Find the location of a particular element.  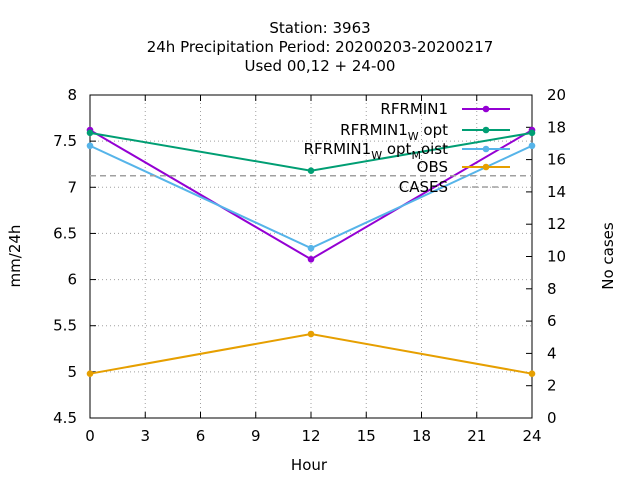

y2-axis-label: No cases is located at coordinates (608, 256).